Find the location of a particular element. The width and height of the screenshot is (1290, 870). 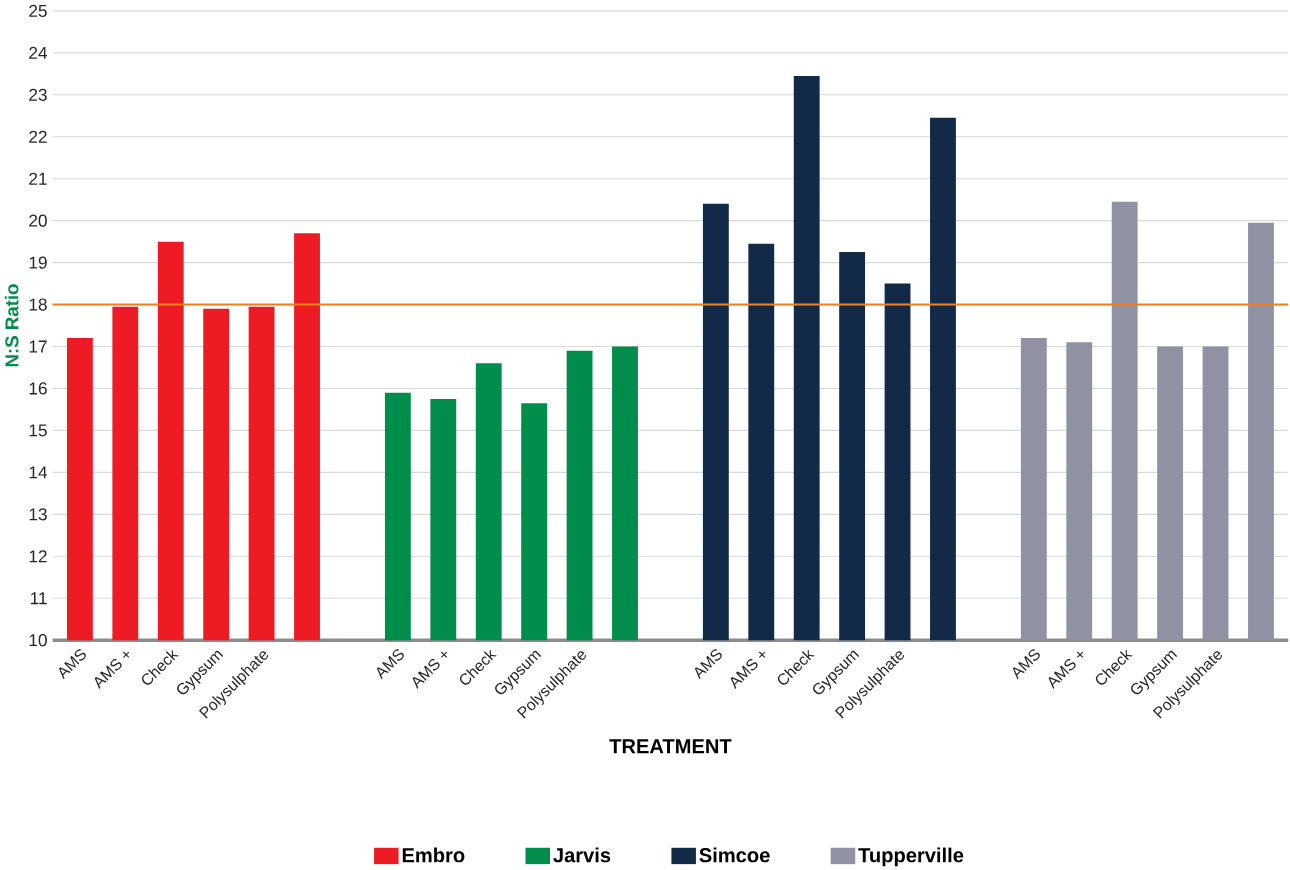

legend-label: Embro is located at coordinates (433, 855).